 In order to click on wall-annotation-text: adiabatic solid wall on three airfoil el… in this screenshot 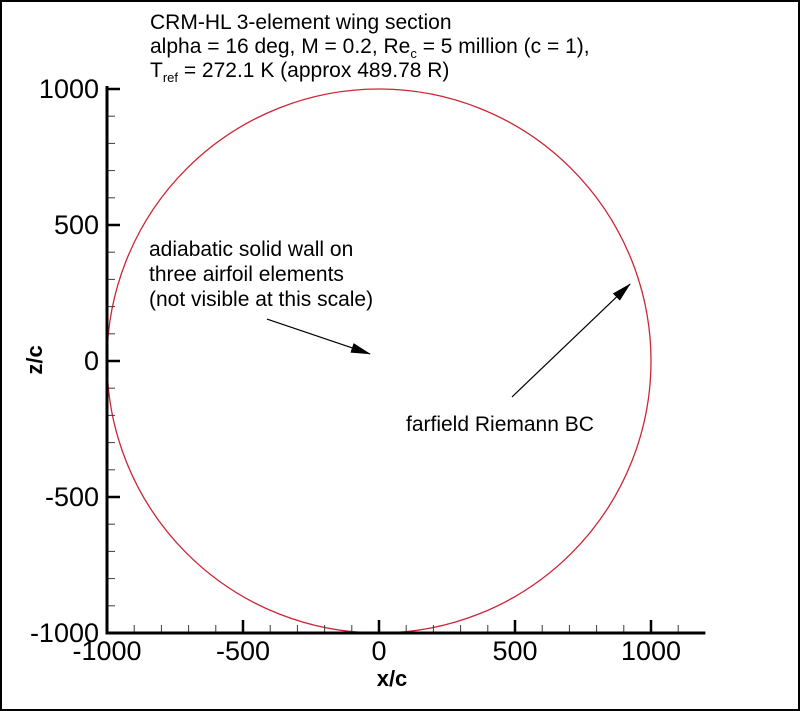, I will do `click(261, 274)`.